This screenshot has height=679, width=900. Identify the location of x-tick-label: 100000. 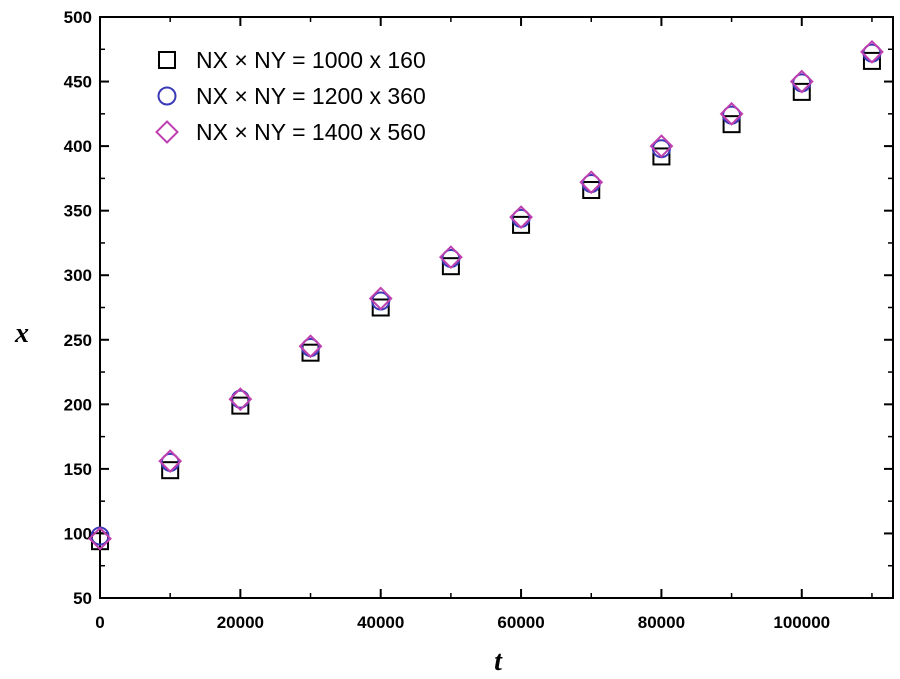
(801, 622).